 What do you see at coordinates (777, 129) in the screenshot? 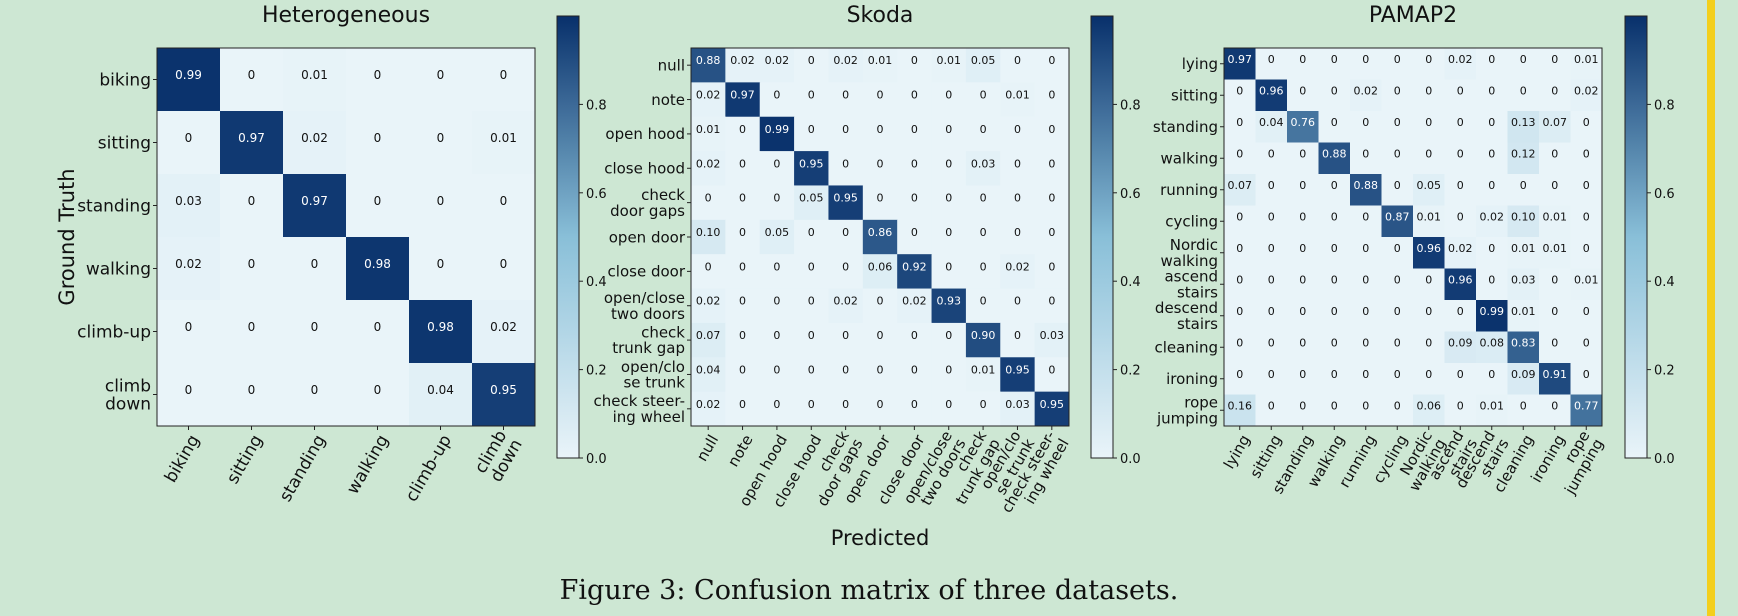
I see `skoda-cell-value: 0.99` at bounding box center [777, 129].